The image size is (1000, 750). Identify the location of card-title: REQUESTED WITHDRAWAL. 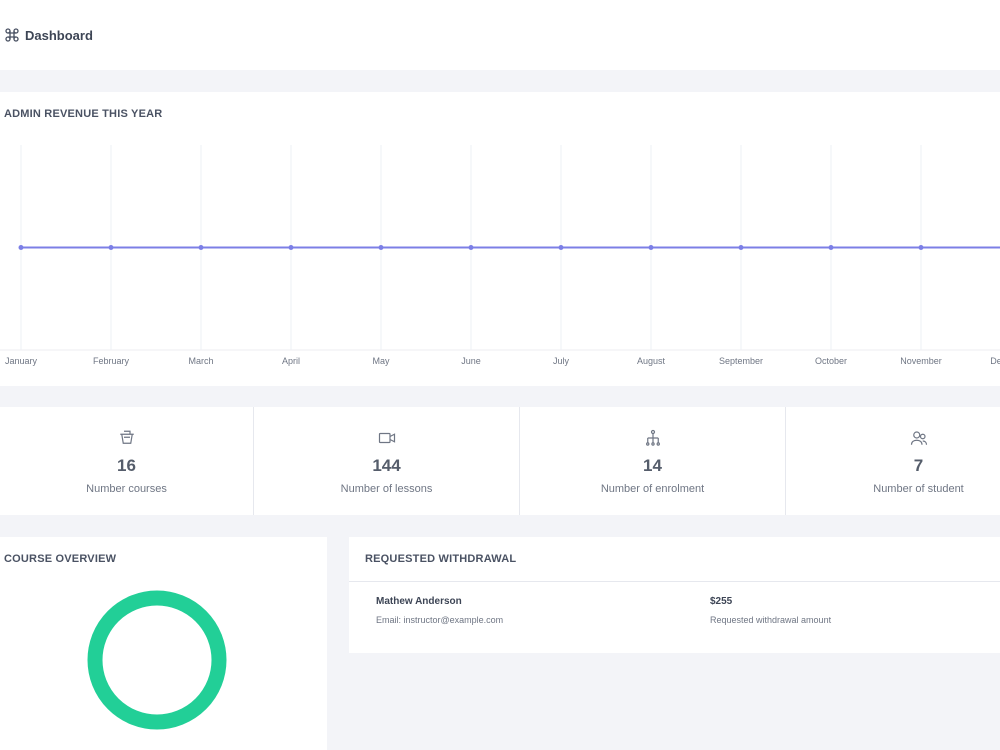
(441, 559).